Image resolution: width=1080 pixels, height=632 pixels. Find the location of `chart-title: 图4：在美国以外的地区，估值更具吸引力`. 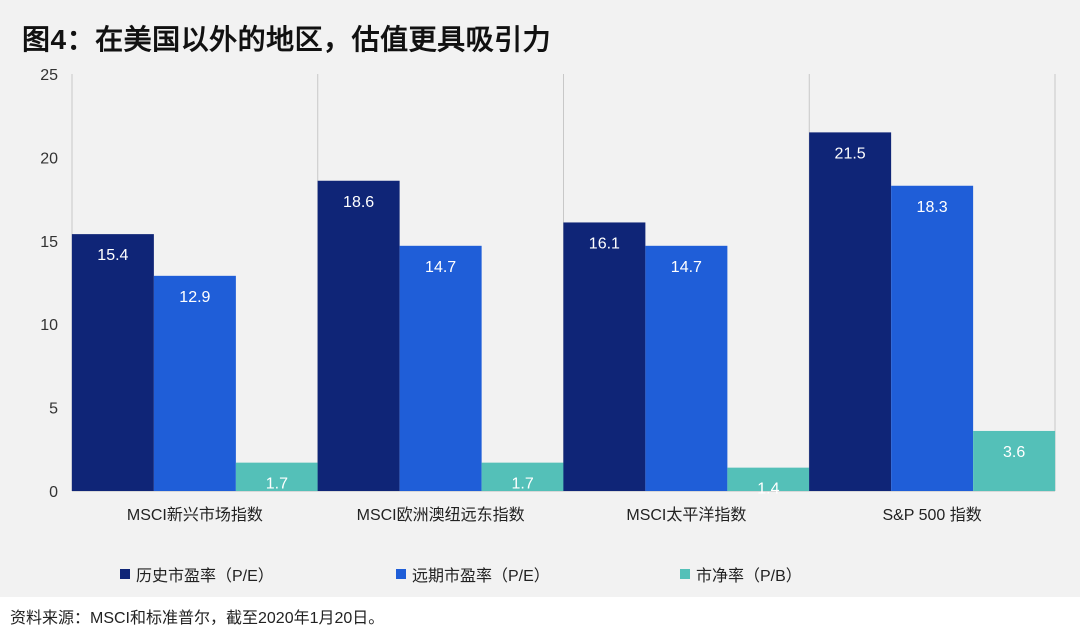

chart-title: 图4：在美国以外的地区，估值更具吸引力 is located at coordinates (287, 39).